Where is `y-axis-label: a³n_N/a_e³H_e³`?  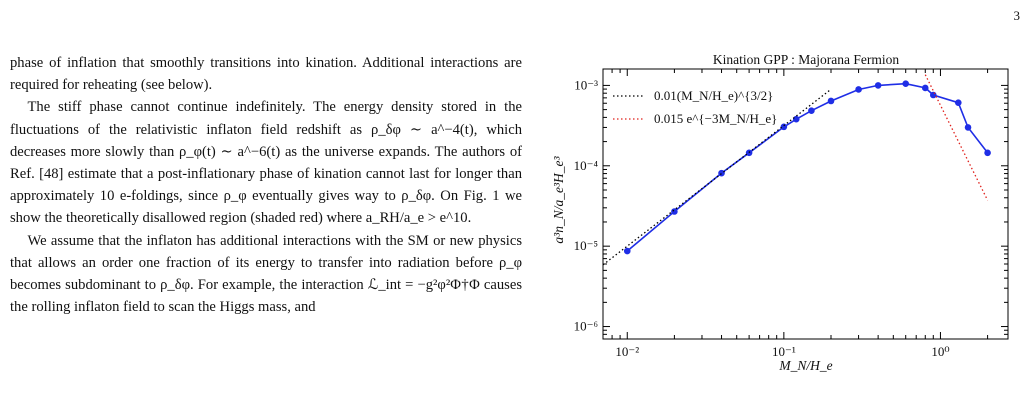 y-axis-label: a³n_N/a_e³H_e³ is located at coordinates (558, 199).